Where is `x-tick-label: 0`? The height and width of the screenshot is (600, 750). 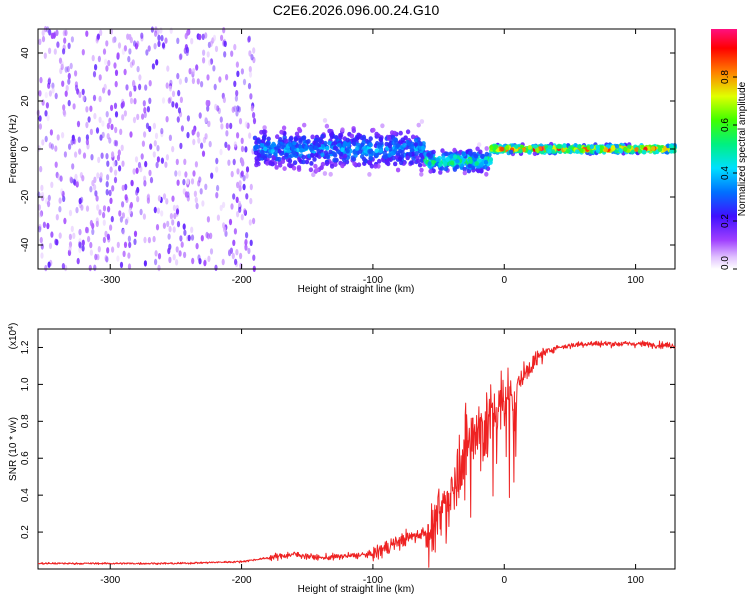
x-tick-label: 0 is located at coordinates (504, 280).